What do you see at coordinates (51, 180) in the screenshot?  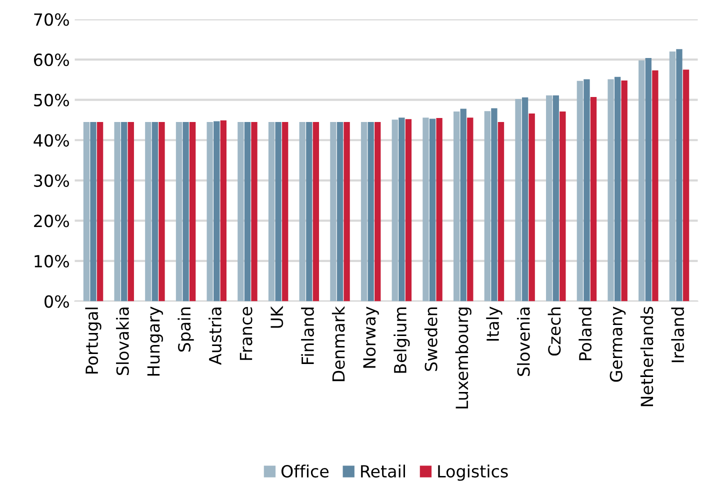 I see `y-tick-label: 30%` at bounding box center [51, 180].